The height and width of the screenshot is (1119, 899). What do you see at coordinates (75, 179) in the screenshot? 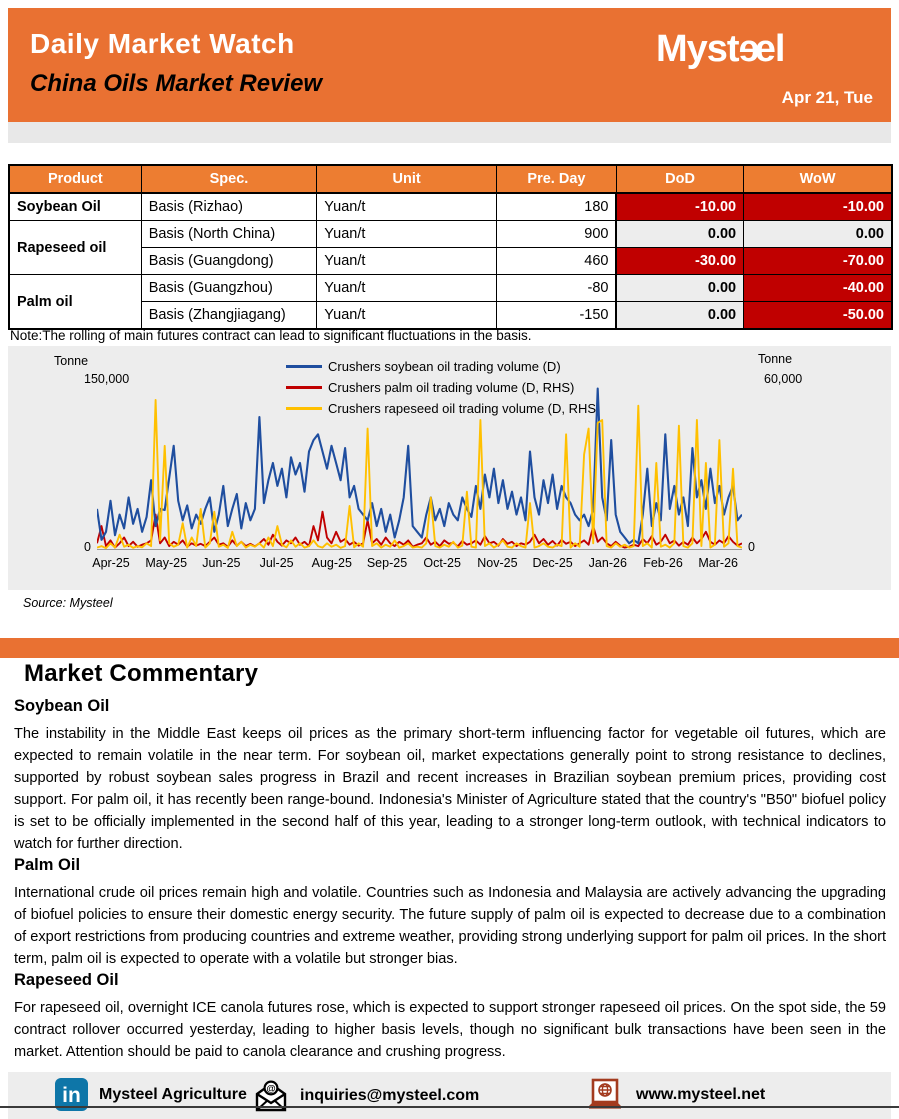
I see `col-header-product: Product` at bounding box center [75, 179].